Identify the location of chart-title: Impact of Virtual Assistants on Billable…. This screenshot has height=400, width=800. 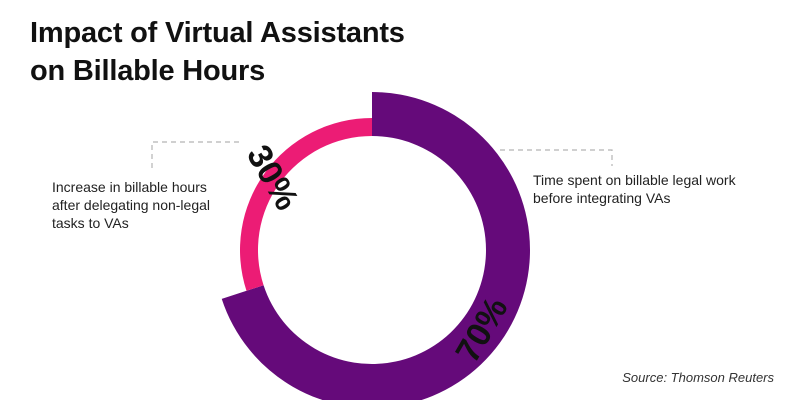
(217, 52).